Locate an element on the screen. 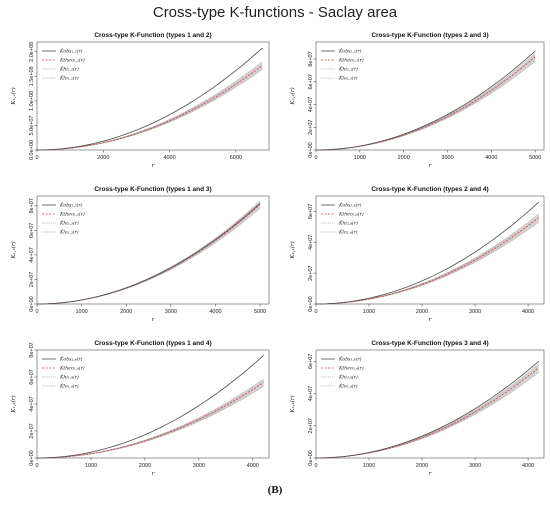 This screenshot has width=550, height=509. y-tick-label: 0.0e+00 is located at coordinates (32, 150).